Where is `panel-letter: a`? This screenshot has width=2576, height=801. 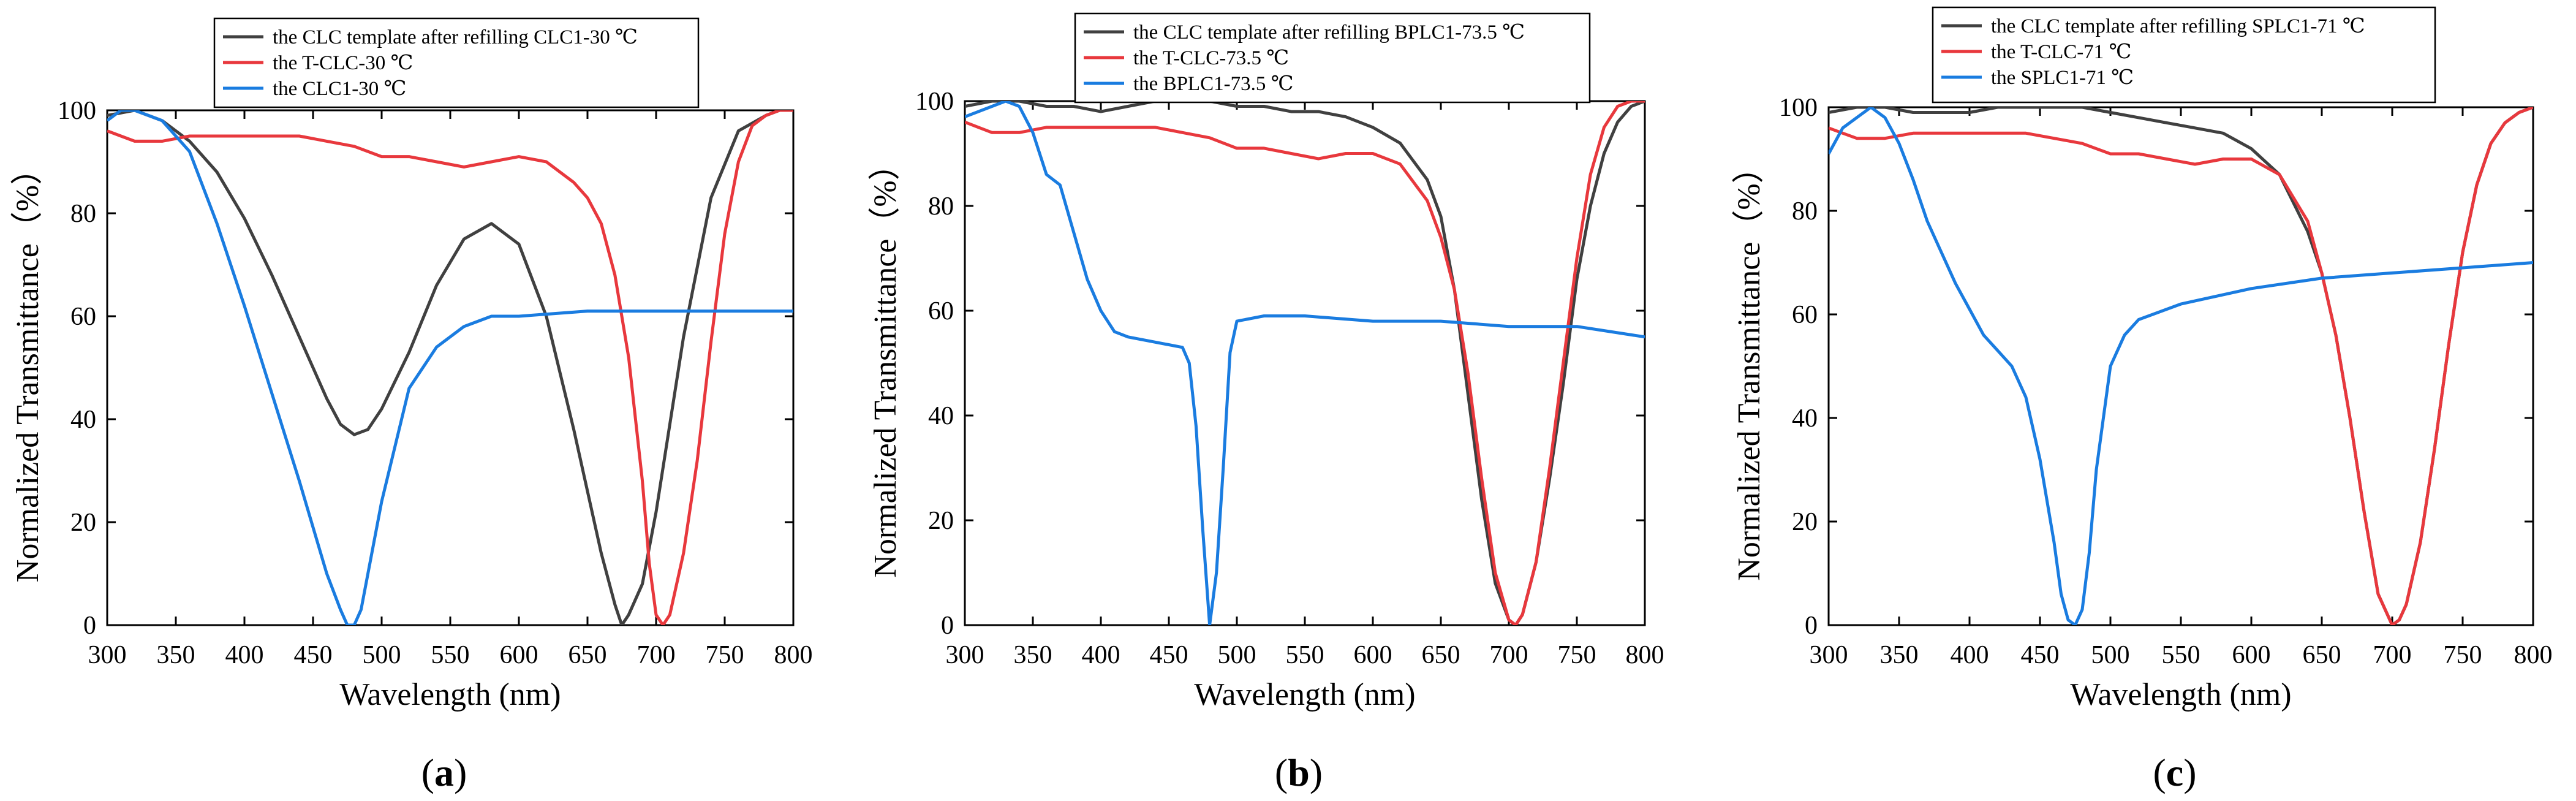 panel-letter: a is located at coordinates (444, 773).